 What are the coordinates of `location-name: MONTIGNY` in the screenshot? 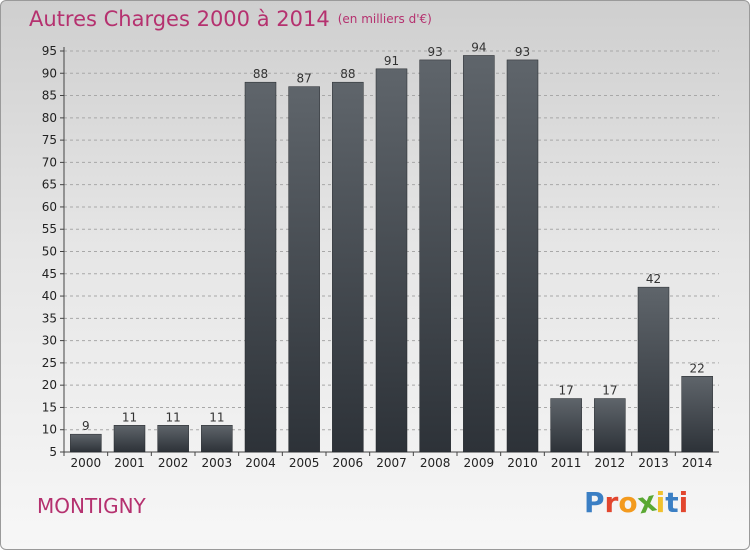 It's located at (91, 506).